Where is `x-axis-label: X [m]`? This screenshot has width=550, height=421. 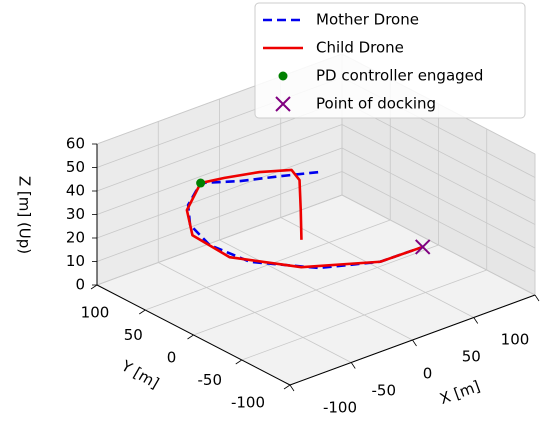
x-axis-label: X [m] is located at coordinates (459, 392).